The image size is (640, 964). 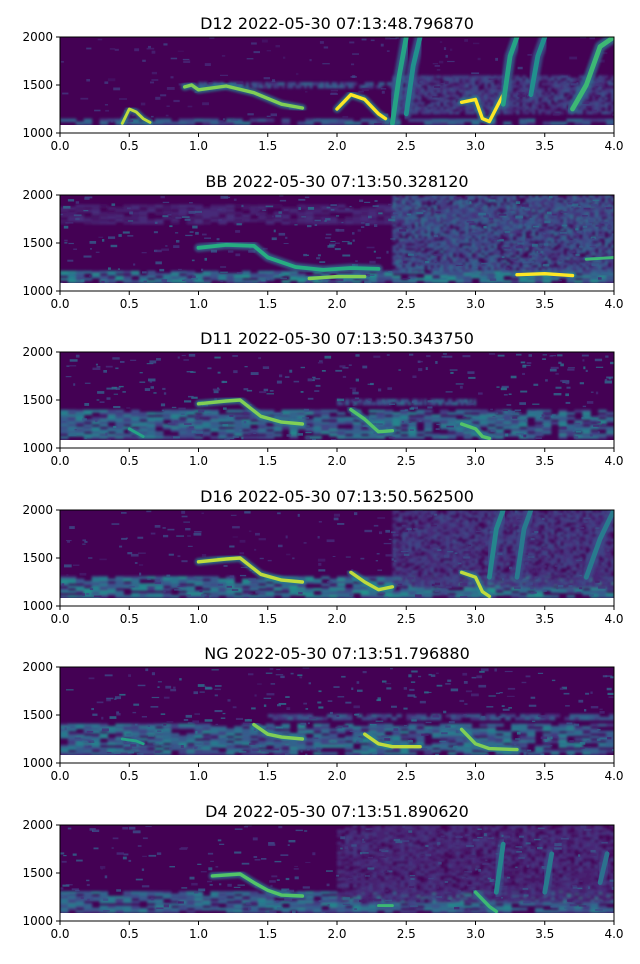 I want to click on call-track, so click(x=336, y=278).